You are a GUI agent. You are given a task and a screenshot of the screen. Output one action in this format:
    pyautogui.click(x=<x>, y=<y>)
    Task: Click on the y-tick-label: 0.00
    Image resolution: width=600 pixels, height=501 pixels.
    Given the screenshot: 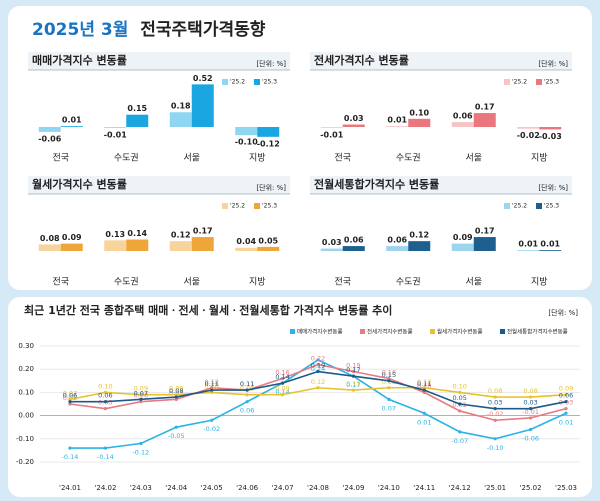 What is the action you would take?
    pyautogui.click(x=26, y=416)
    